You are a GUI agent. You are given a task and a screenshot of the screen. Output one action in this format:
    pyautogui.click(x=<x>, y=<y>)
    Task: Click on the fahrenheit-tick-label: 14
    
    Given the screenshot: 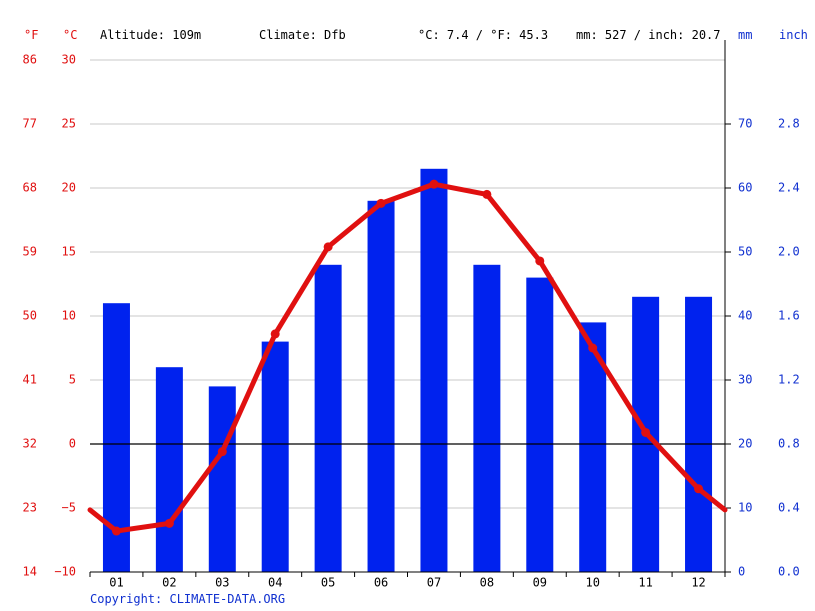 What is the action you would take?
    pyautogui.click(x=30, y=572)
    